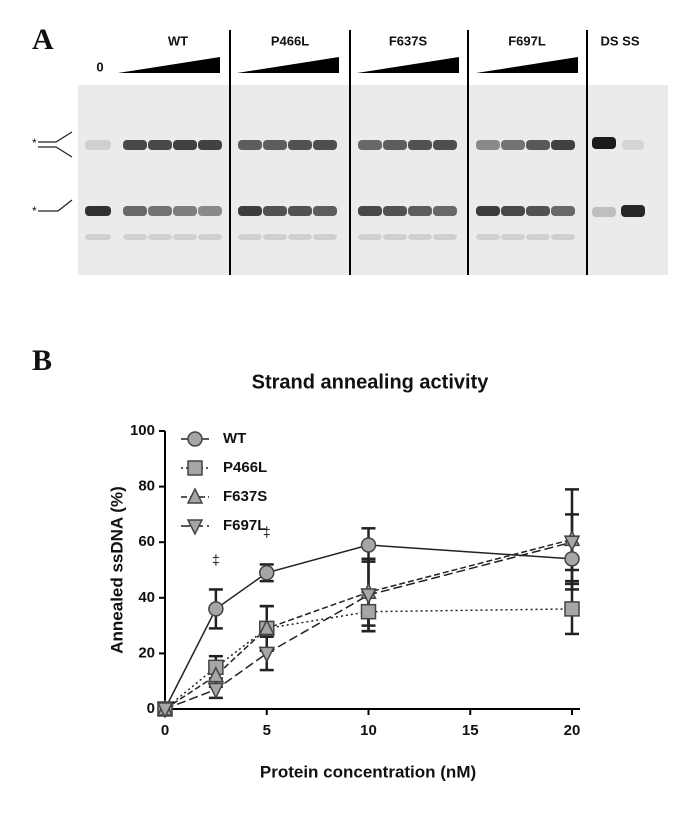 The image size is (700, 832). Describe the element at coordinates (43, 39) in the screenshot. I see `panel-label: A` at that location.